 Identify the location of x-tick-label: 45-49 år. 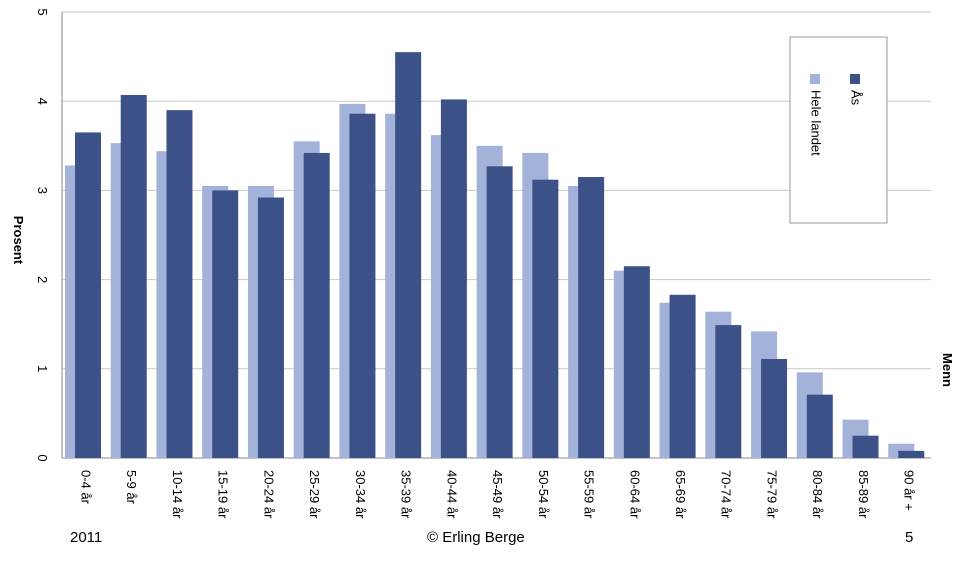
(497, 494).